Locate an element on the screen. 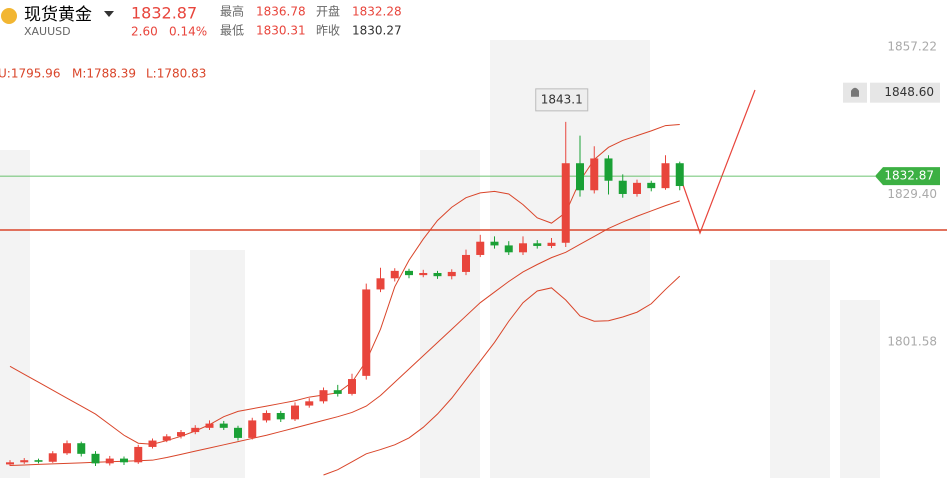  indicator-label: L:1780.83 is located at coordinates (176, 74).